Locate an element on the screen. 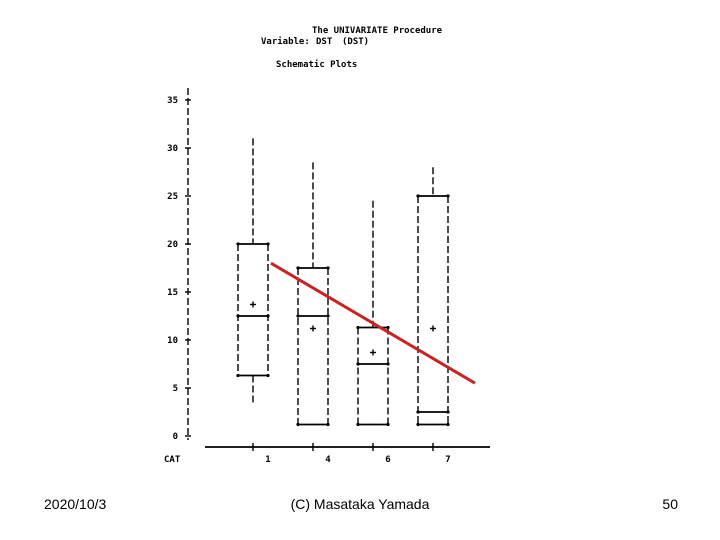  footer-credit: (C) Masataka Yamada is located at coordinates (360, 504).